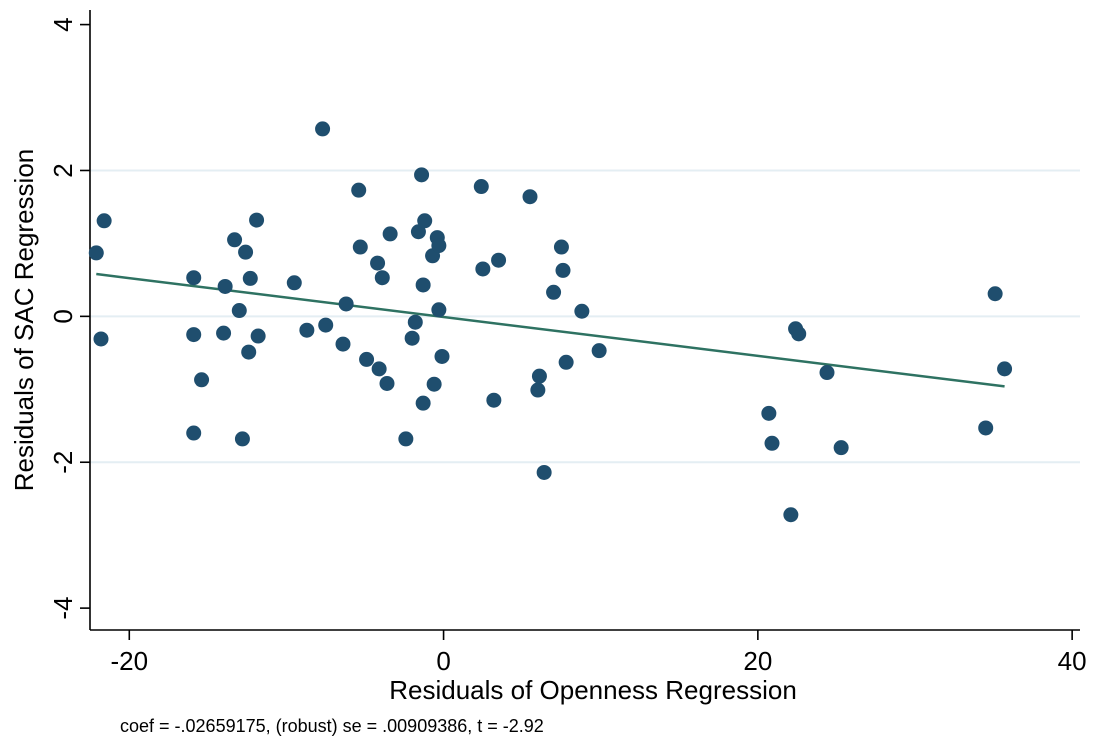 This screenshot has width=1100, height=744. What do you see at coordinates (63, 462) in the screenshot?
I see `y-tick-label: -2` at bounding box center [63, 462].